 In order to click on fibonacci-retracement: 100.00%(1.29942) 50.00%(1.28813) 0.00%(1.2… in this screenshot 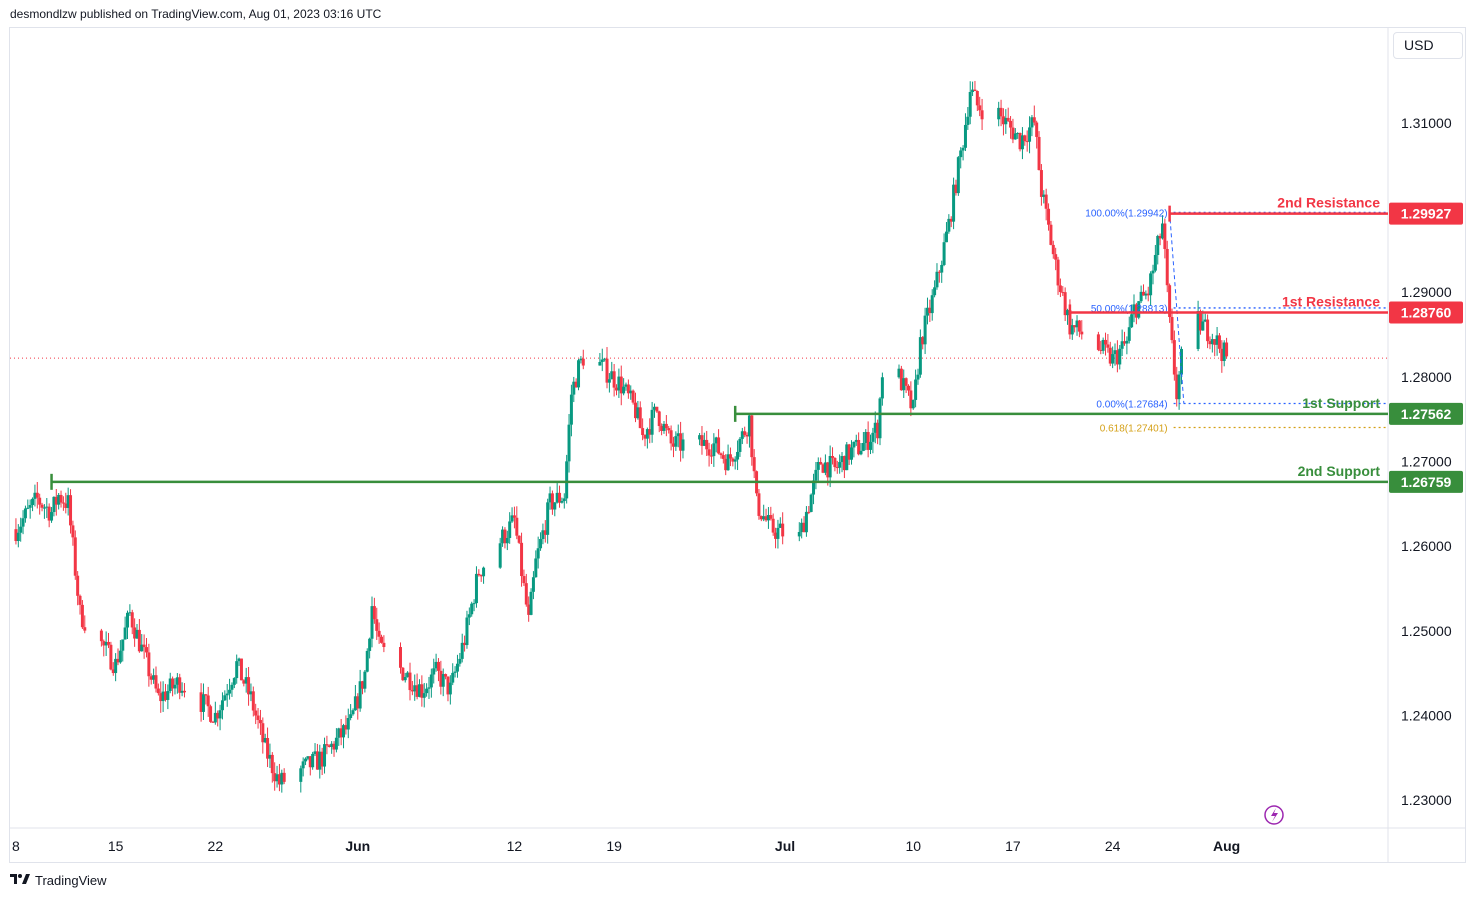, I will do `click(1235, 321)`.